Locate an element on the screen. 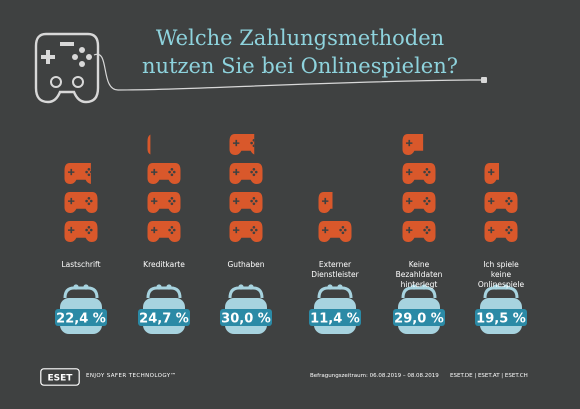 This screenshot has width=580, height=409. gamepad-outline-icon is located at coordinates (67, 68).